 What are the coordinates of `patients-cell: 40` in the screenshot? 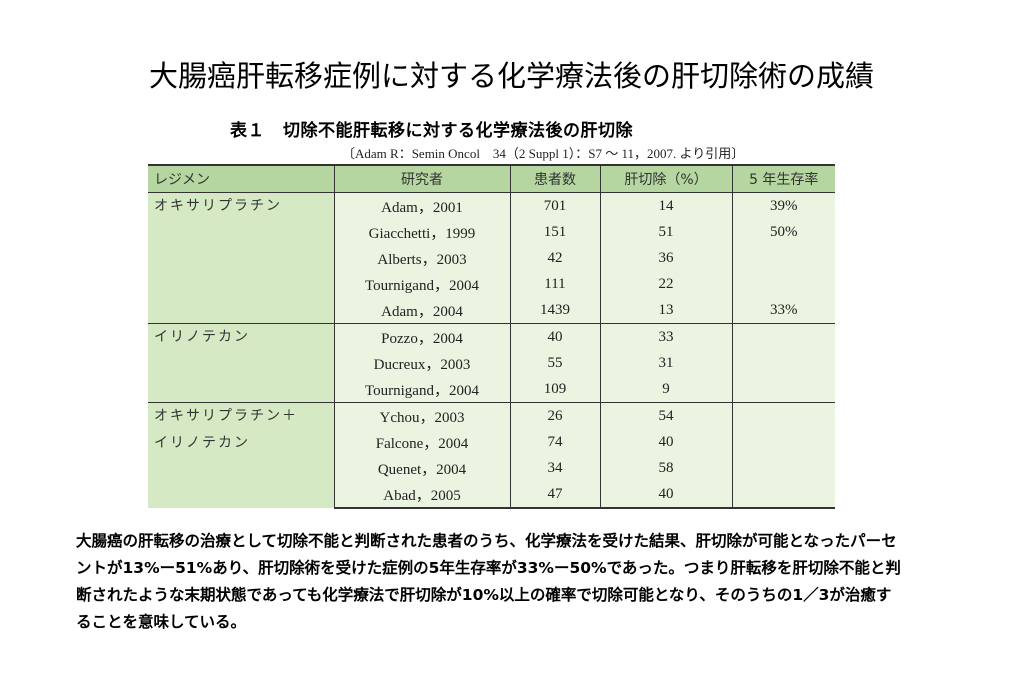 It's located at (554, 336).